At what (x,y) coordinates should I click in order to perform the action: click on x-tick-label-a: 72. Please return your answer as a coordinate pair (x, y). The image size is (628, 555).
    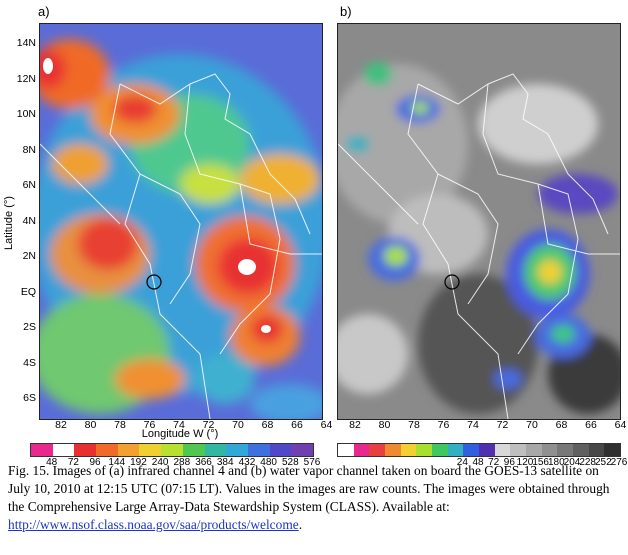
    Looking at the image, I should click on (208, 425).